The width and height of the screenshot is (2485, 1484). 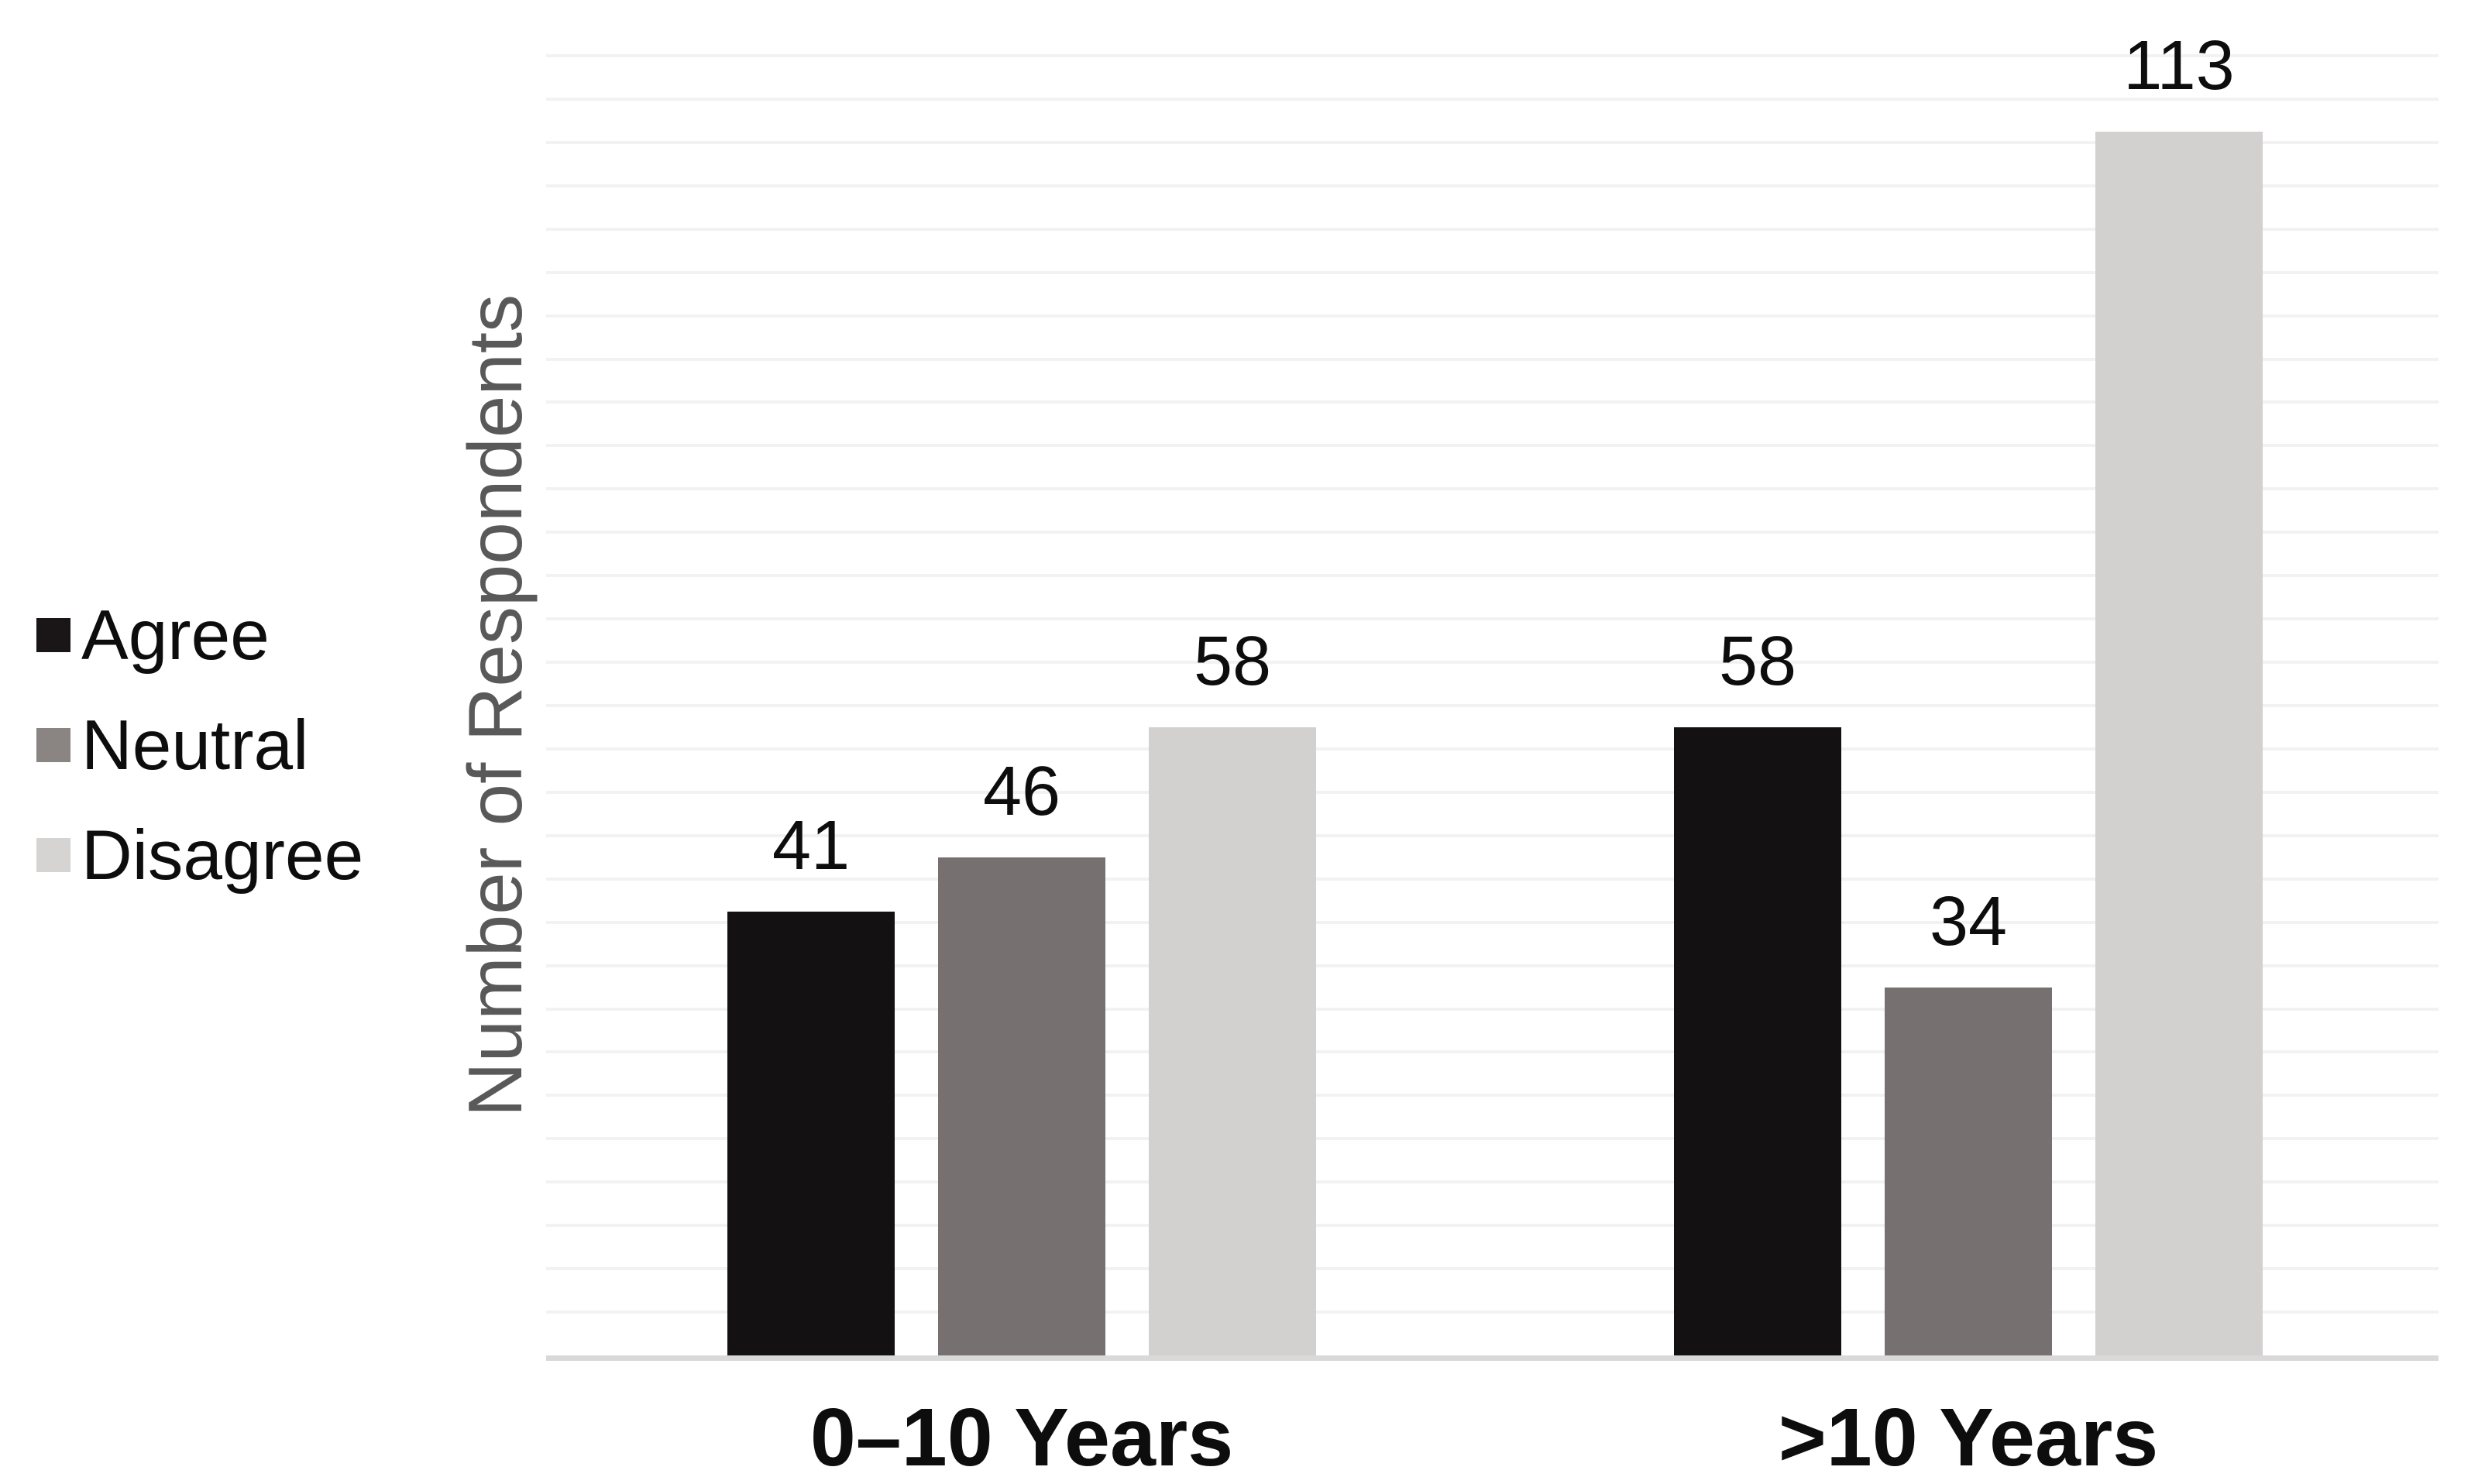 I want to click on bar-value-label: 113, so click(x=2179, y=65).